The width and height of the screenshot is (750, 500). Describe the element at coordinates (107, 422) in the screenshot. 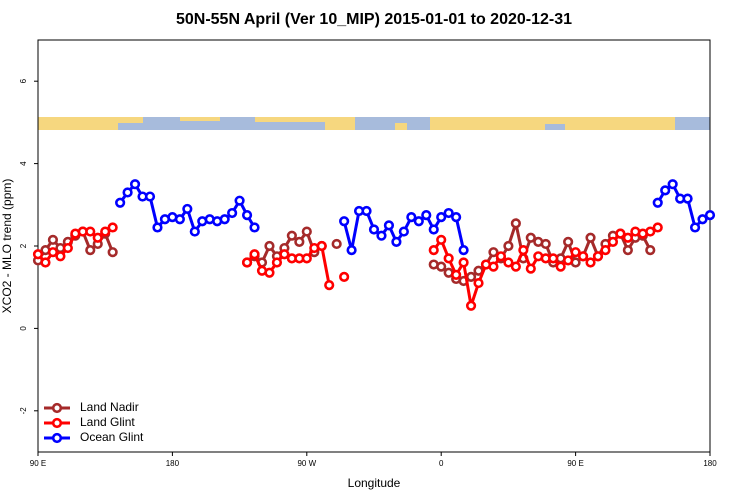

I see `legend-label: Land Glint` at that location.